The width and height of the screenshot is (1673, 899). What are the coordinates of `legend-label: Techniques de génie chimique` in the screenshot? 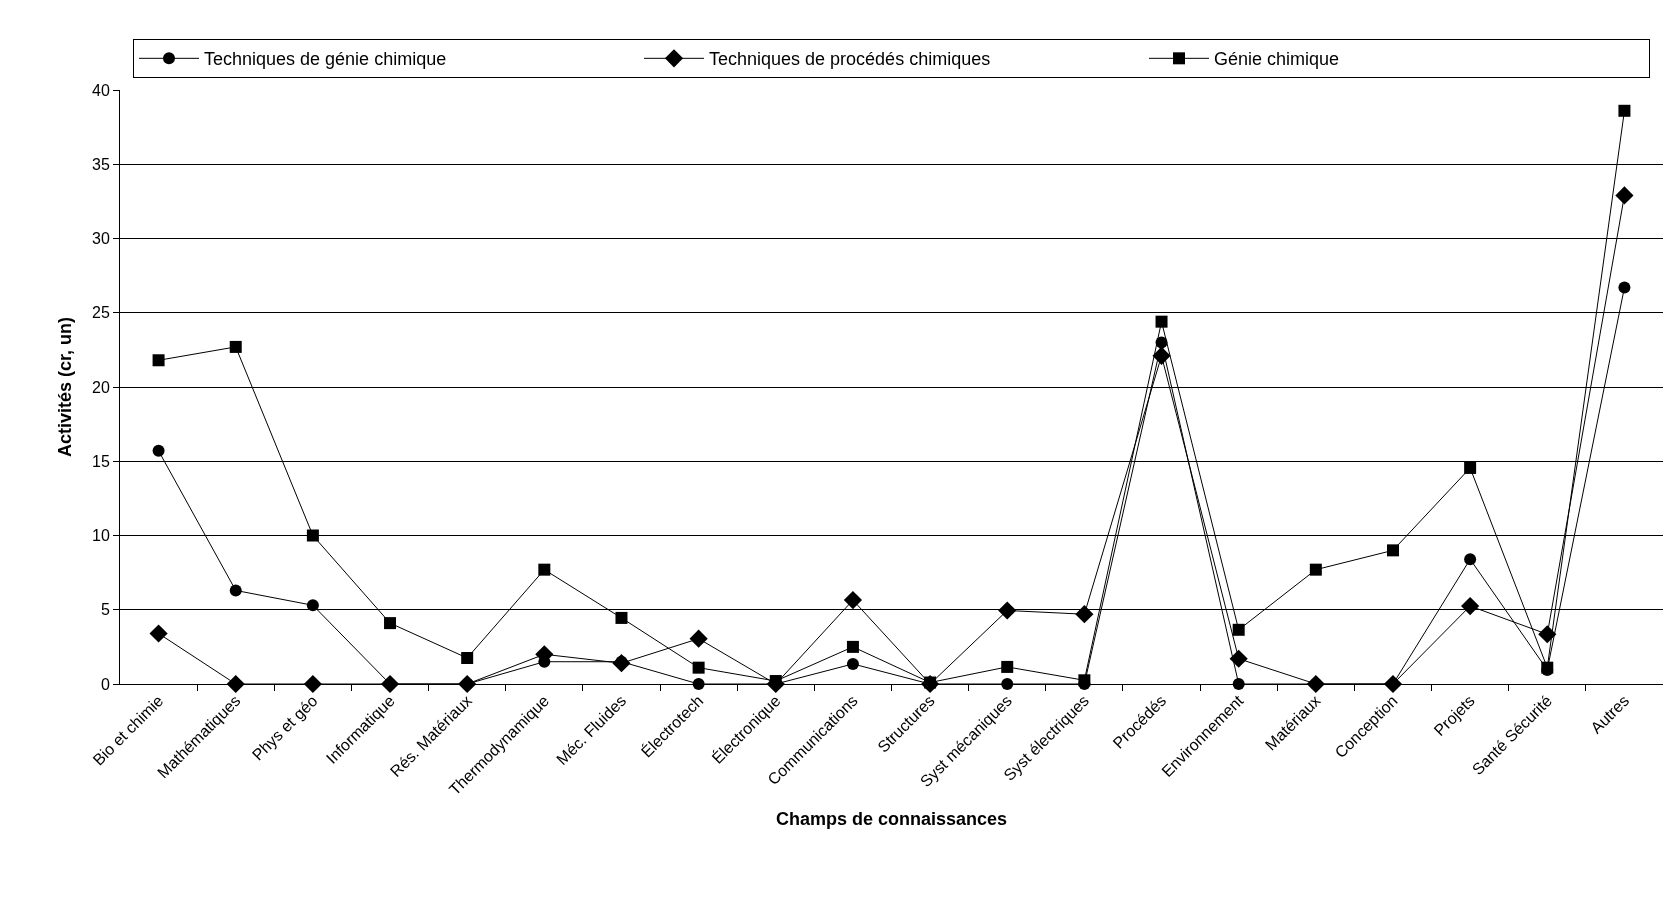 It's located at (325, 59).